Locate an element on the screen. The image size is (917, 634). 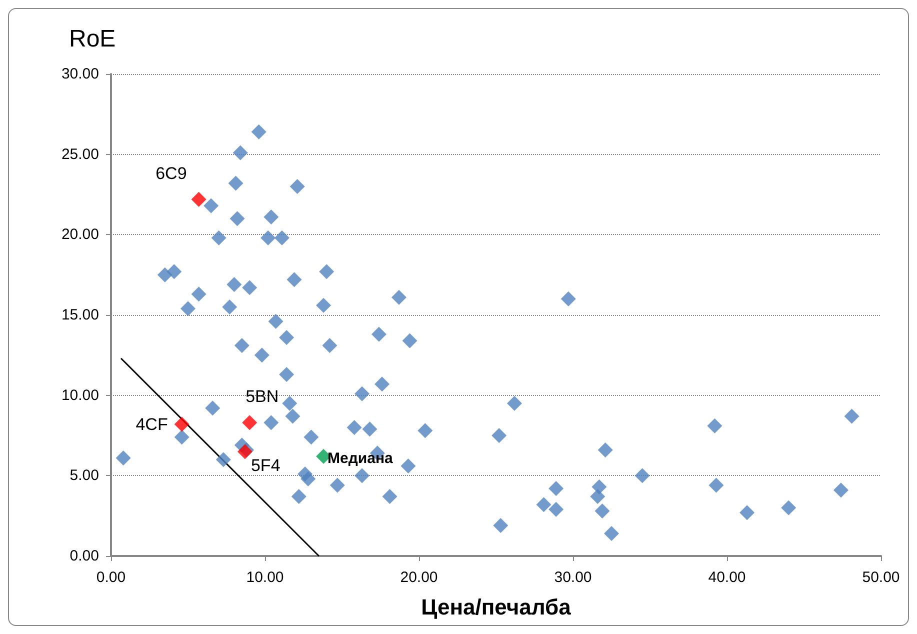
y-tick-label: 5.00 is located at coordinates (84, 475).